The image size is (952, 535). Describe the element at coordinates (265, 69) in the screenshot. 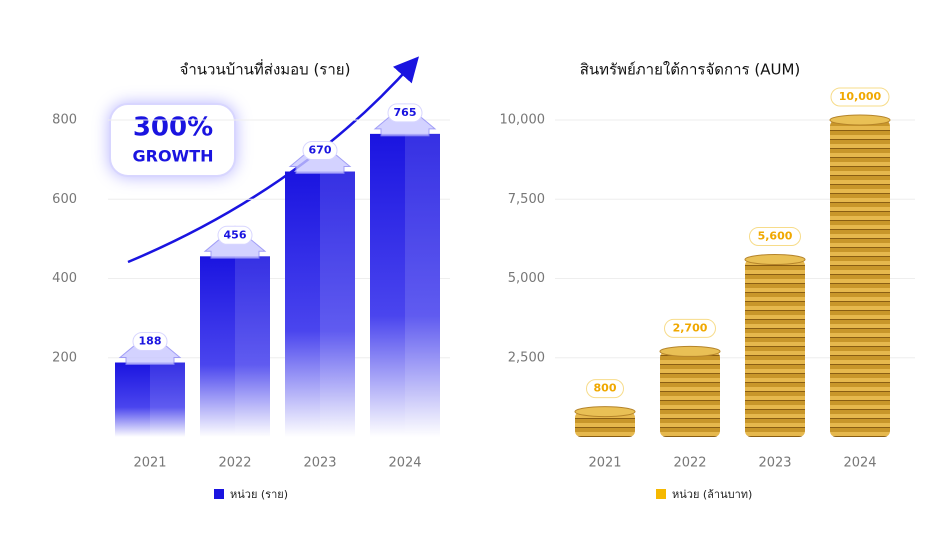

I see `chart-title: จำนวนบ้านที่ส่งมอบ (ราย)` at that location.